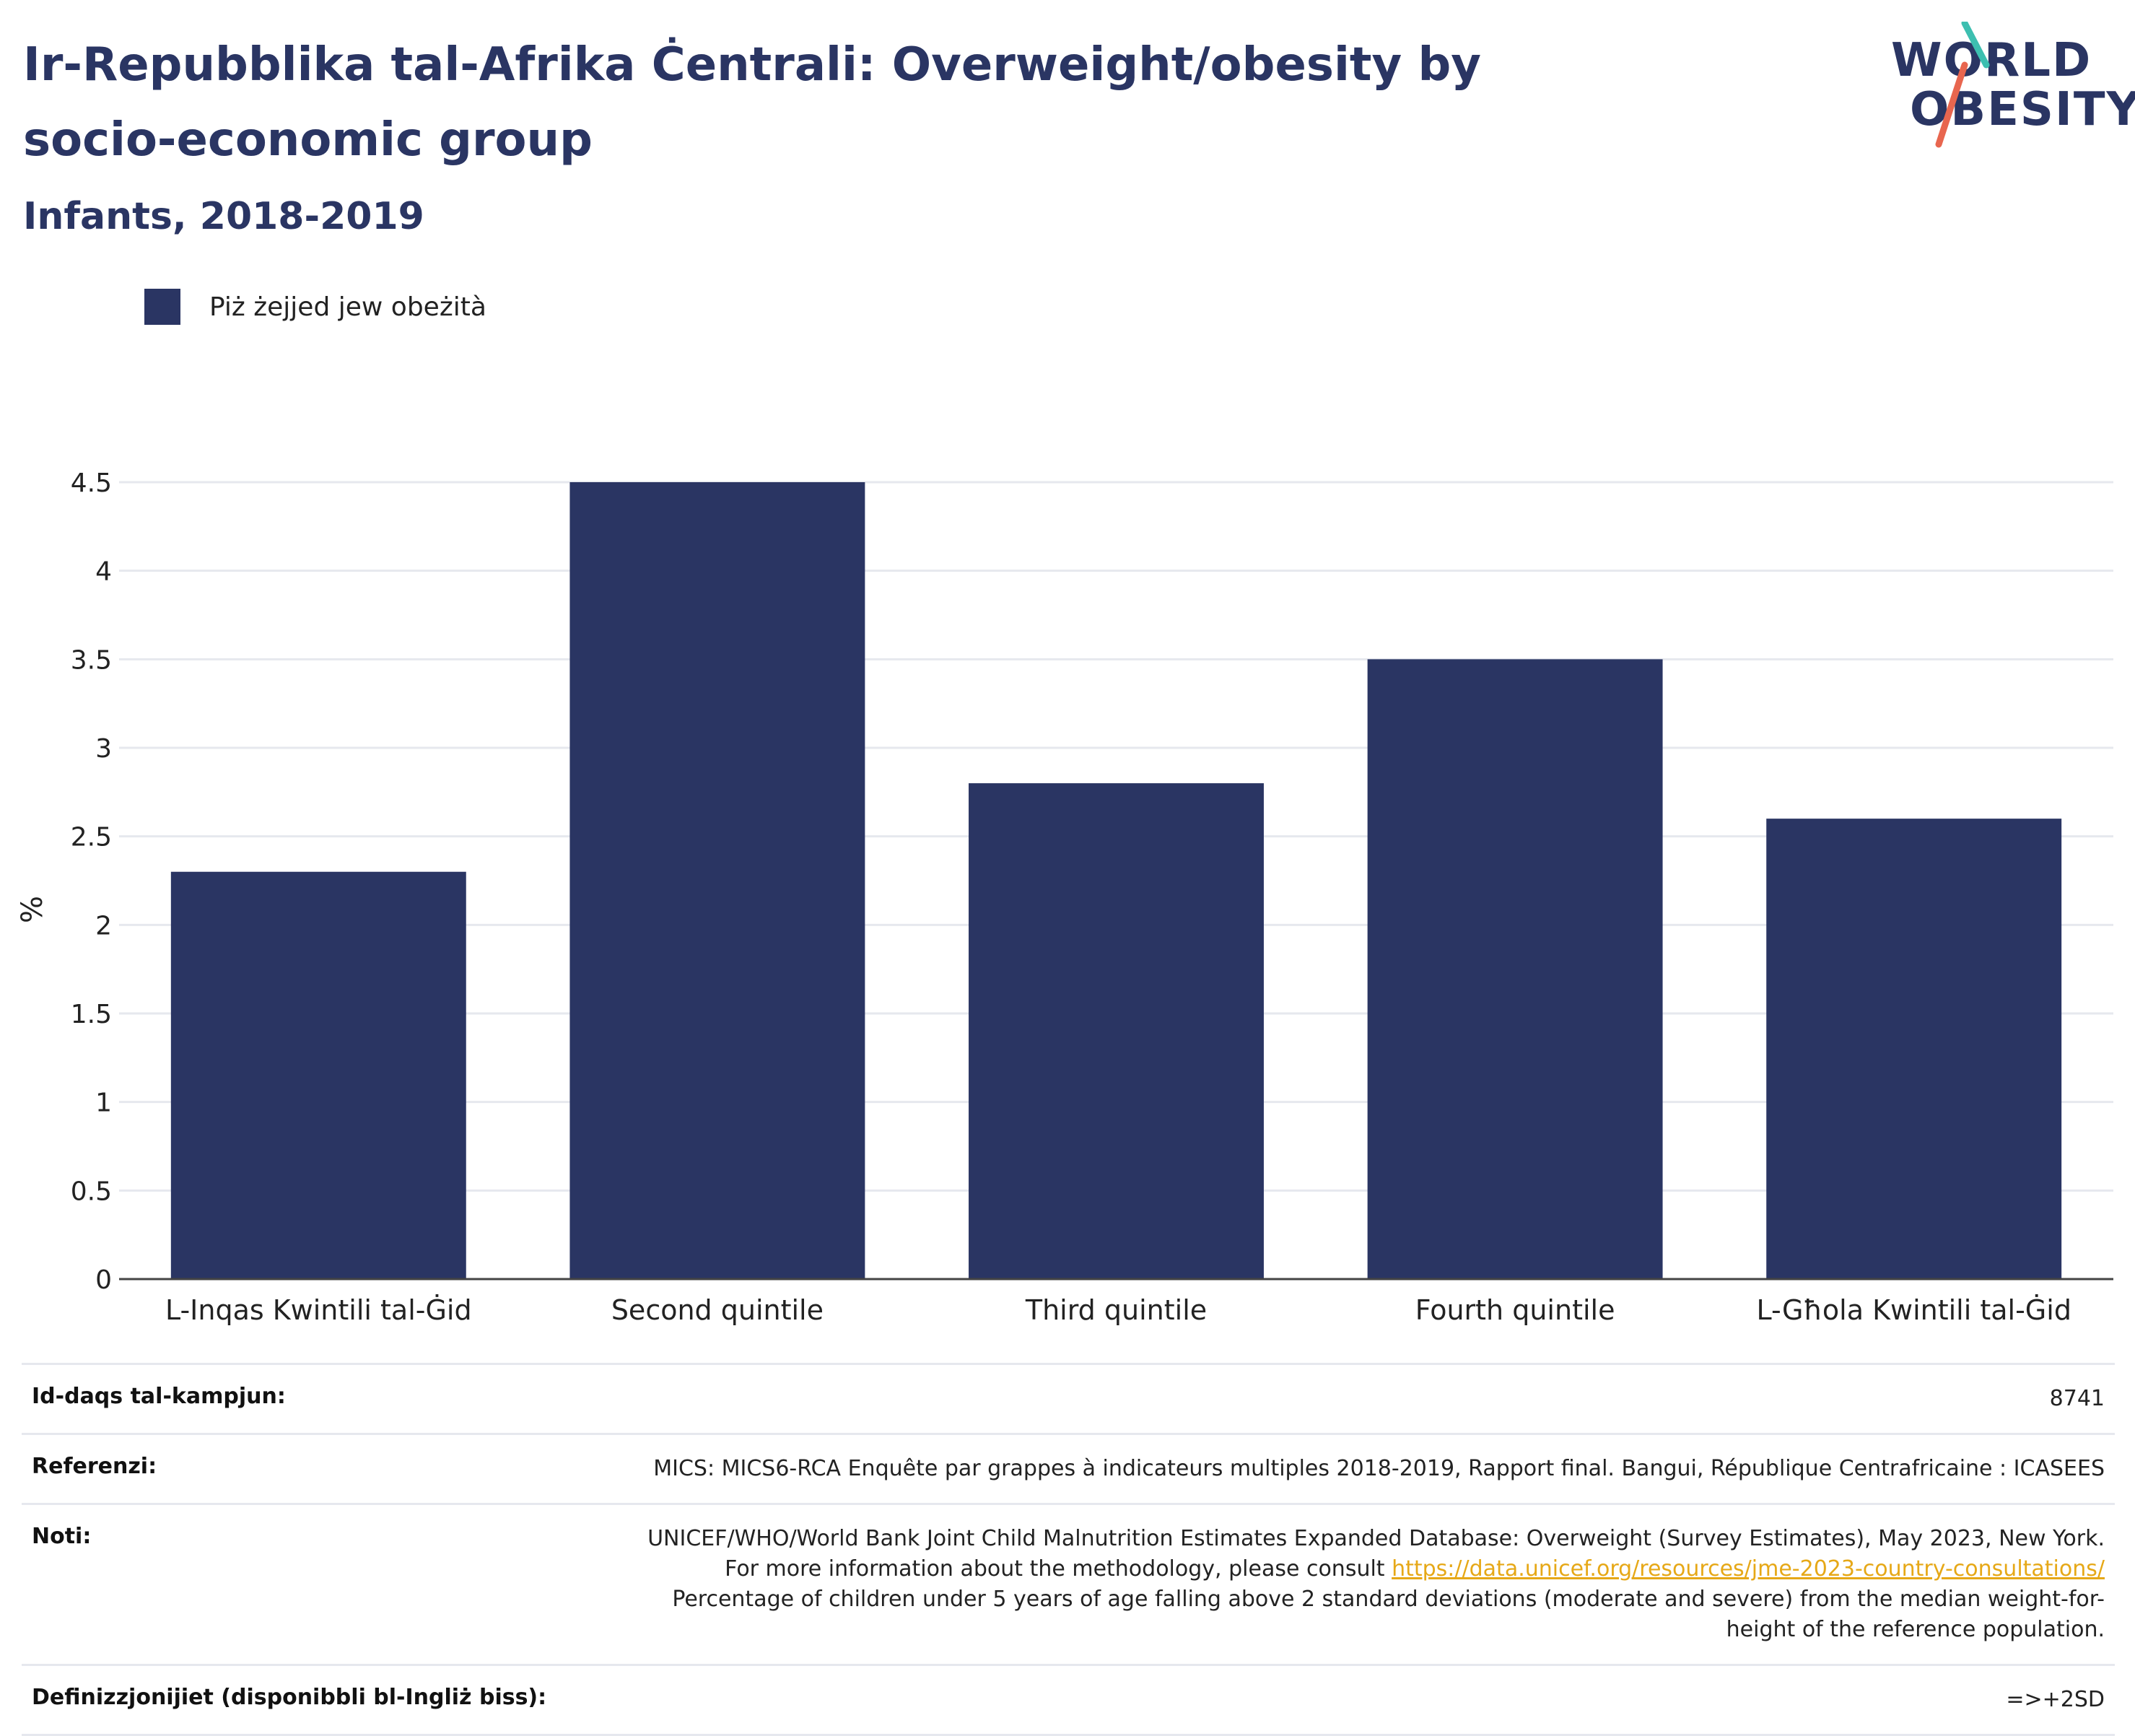  I want to click on notes-label: Noti:, so click(62, 1536).